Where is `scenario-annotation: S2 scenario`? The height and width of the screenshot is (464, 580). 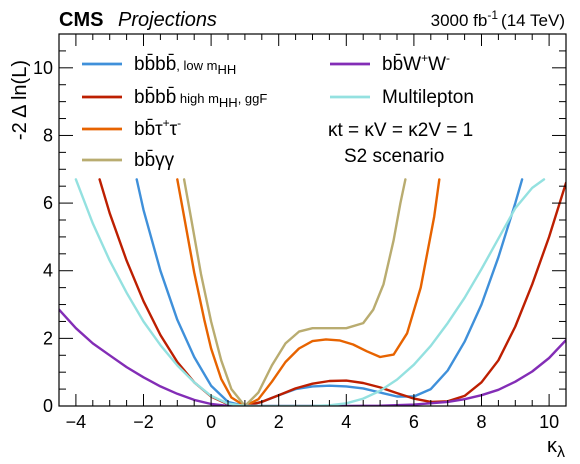 scenario-annotation: S2 scenario is located at coordinates (394, 156).